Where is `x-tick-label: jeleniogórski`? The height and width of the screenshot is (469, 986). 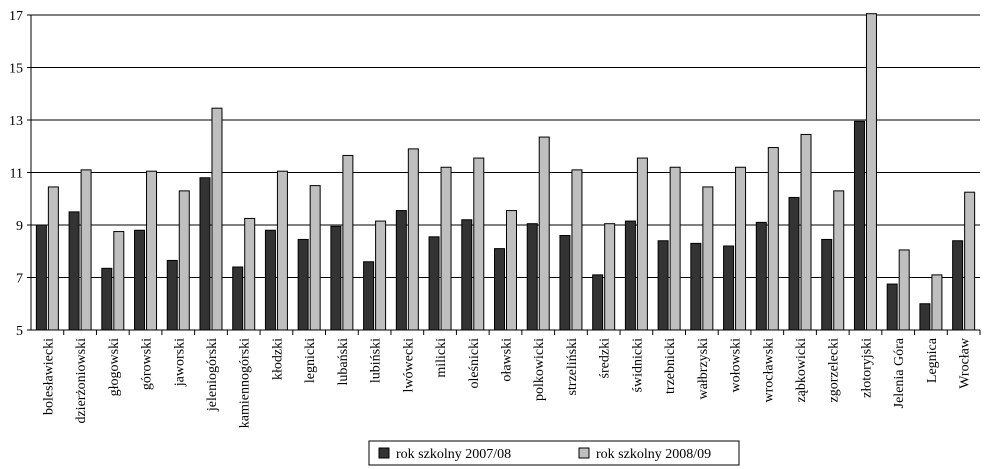 x-tick-label: jeleniogórski is located at coordinates (212, 375).